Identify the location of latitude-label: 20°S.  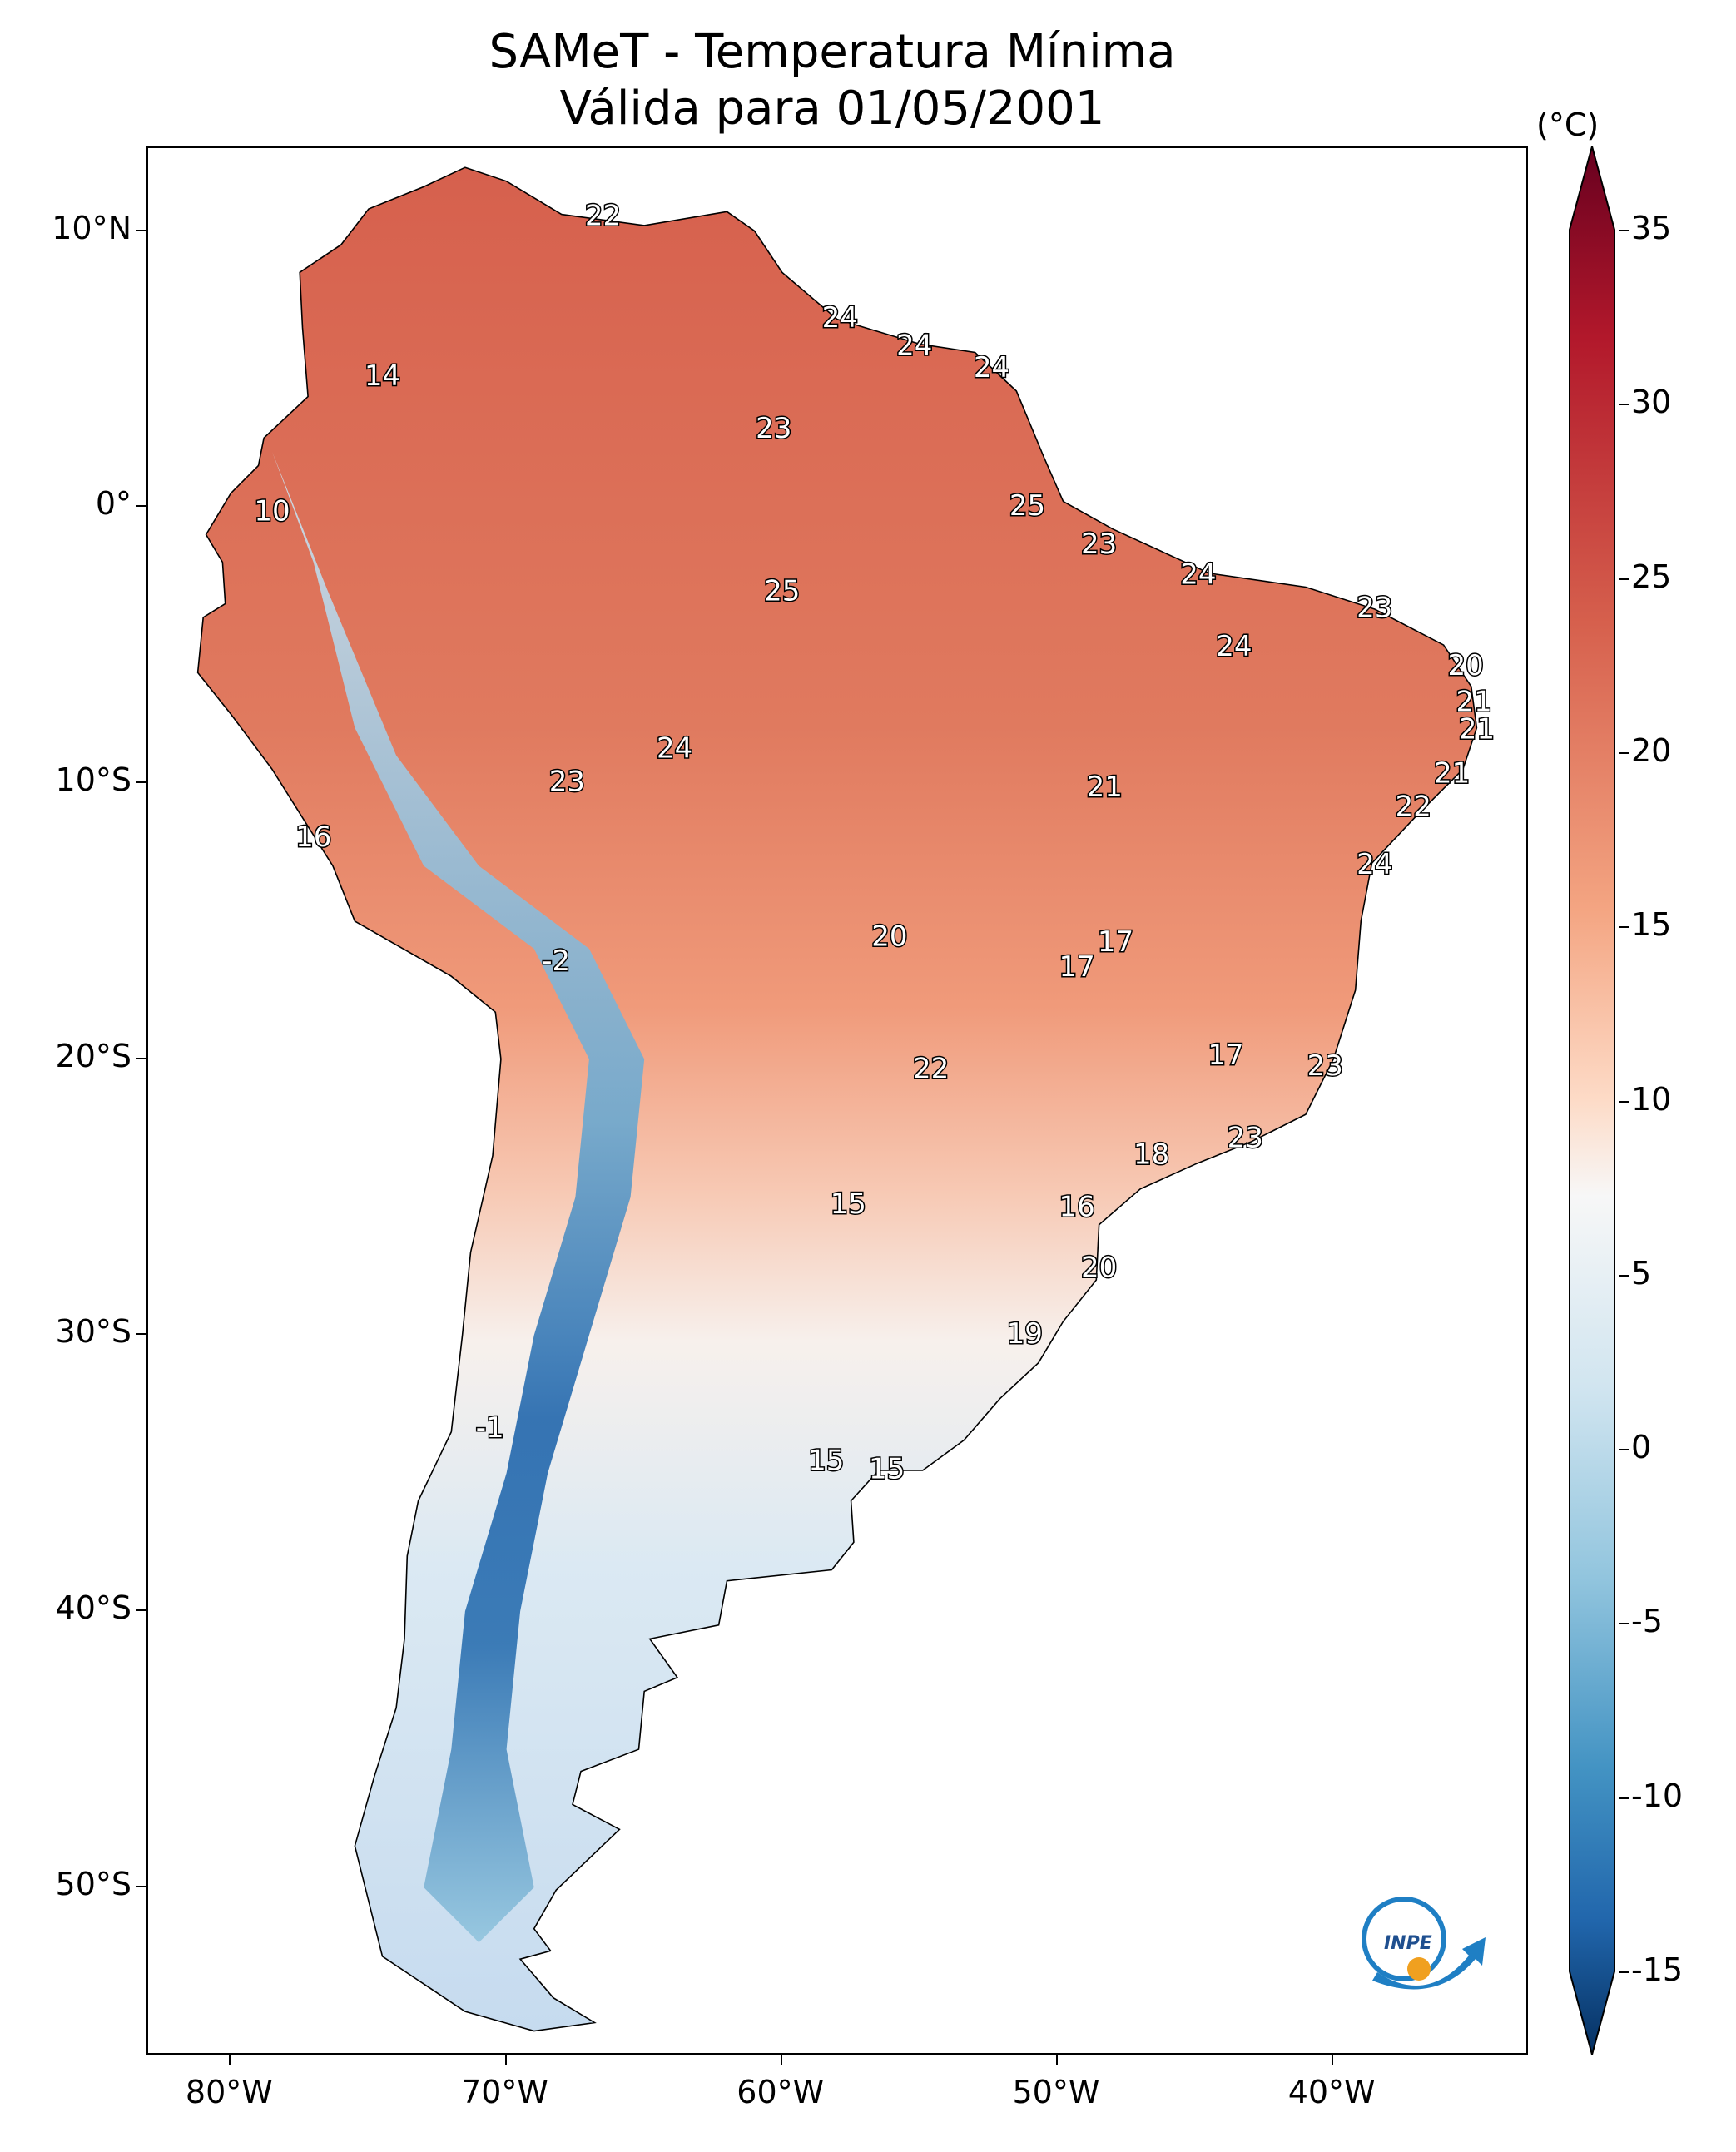
(93, 1055).